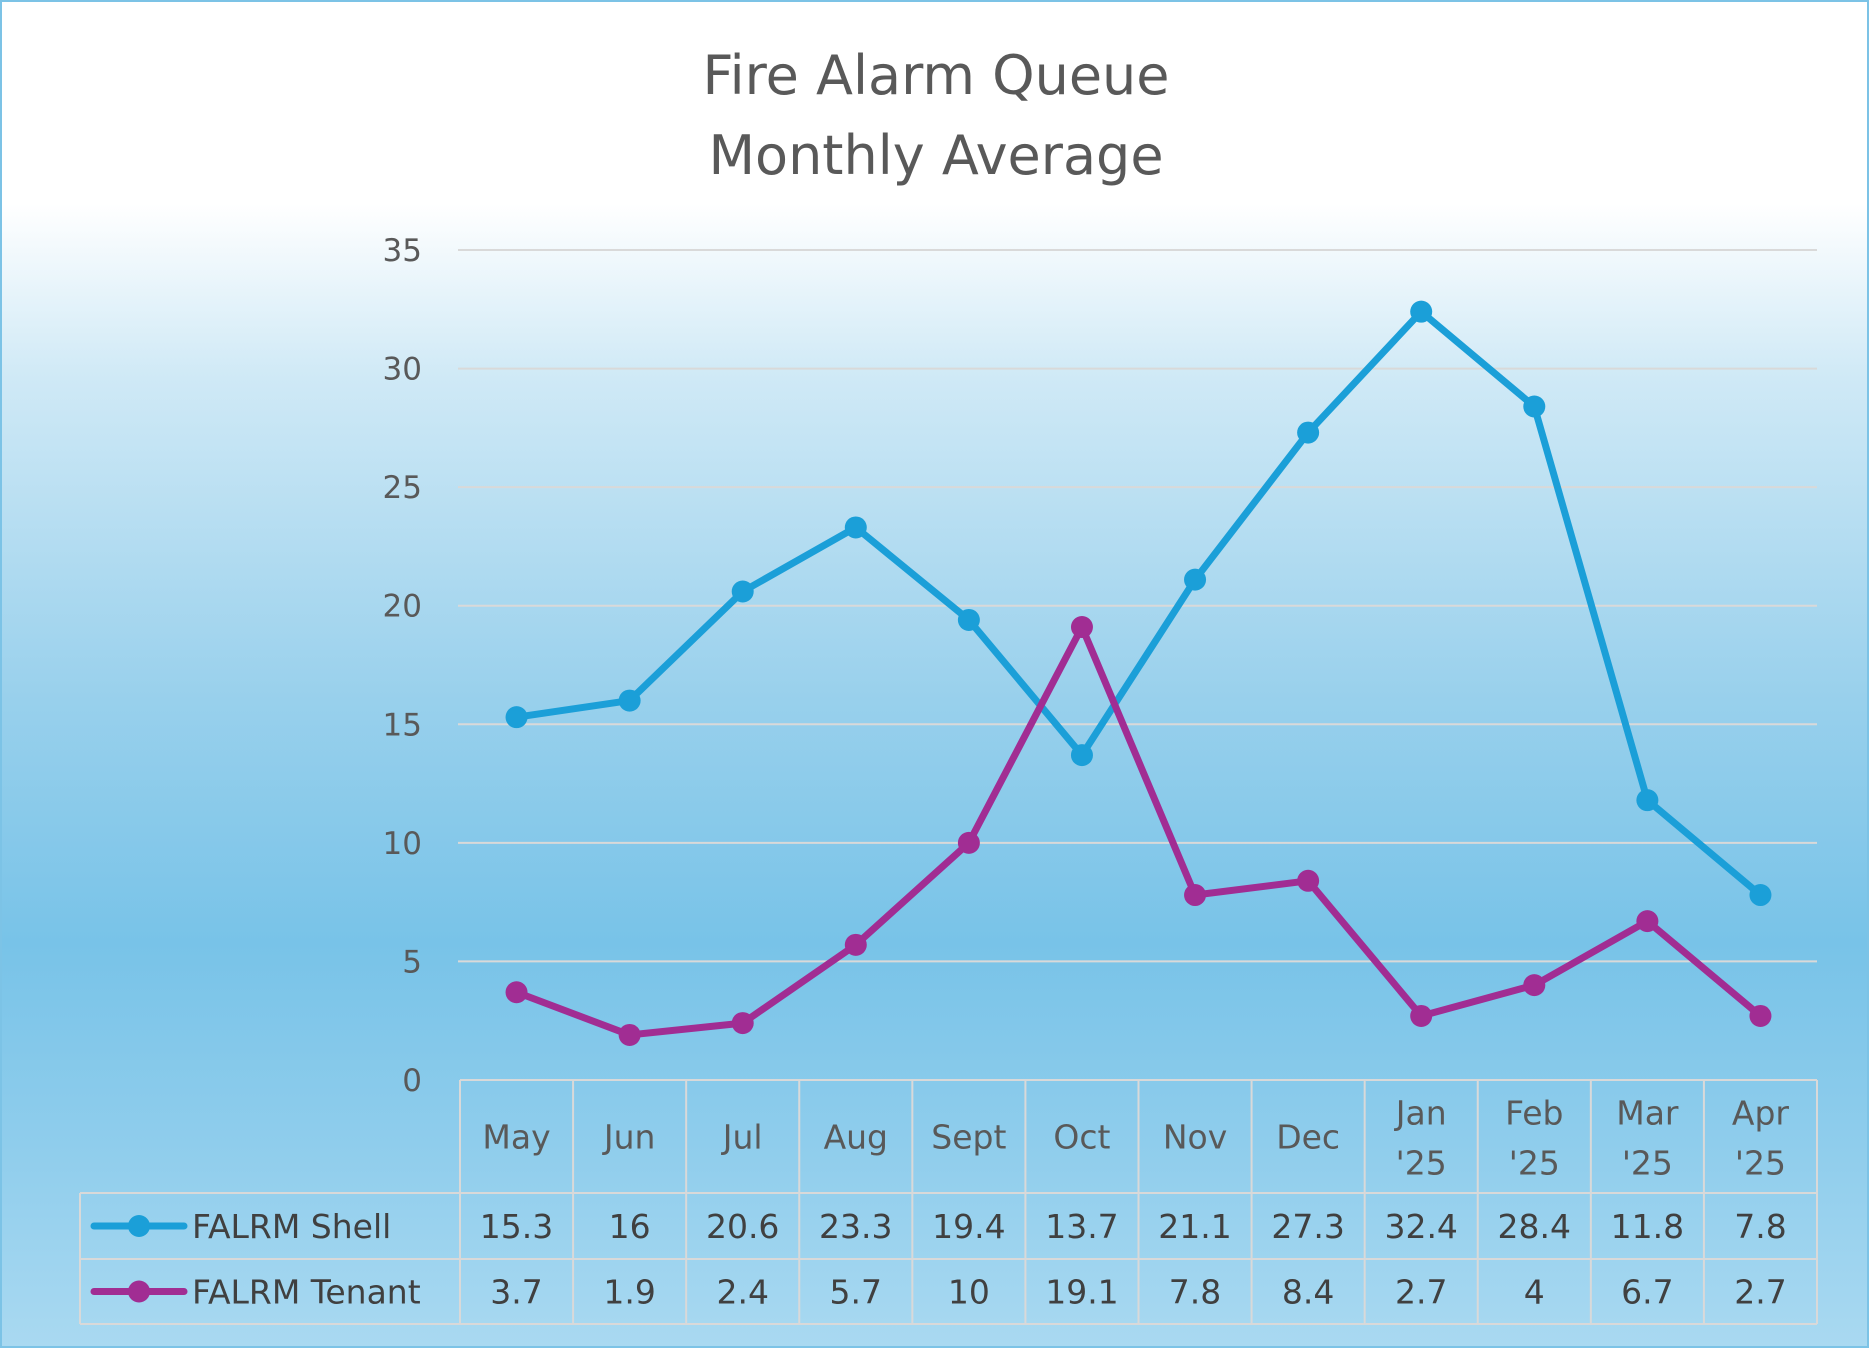 The height and width of the screenshot is (1348, 1869). Describe the element at coordinates (1420, 1113) in the screenshot. I see `category-label: Jan` at that location.